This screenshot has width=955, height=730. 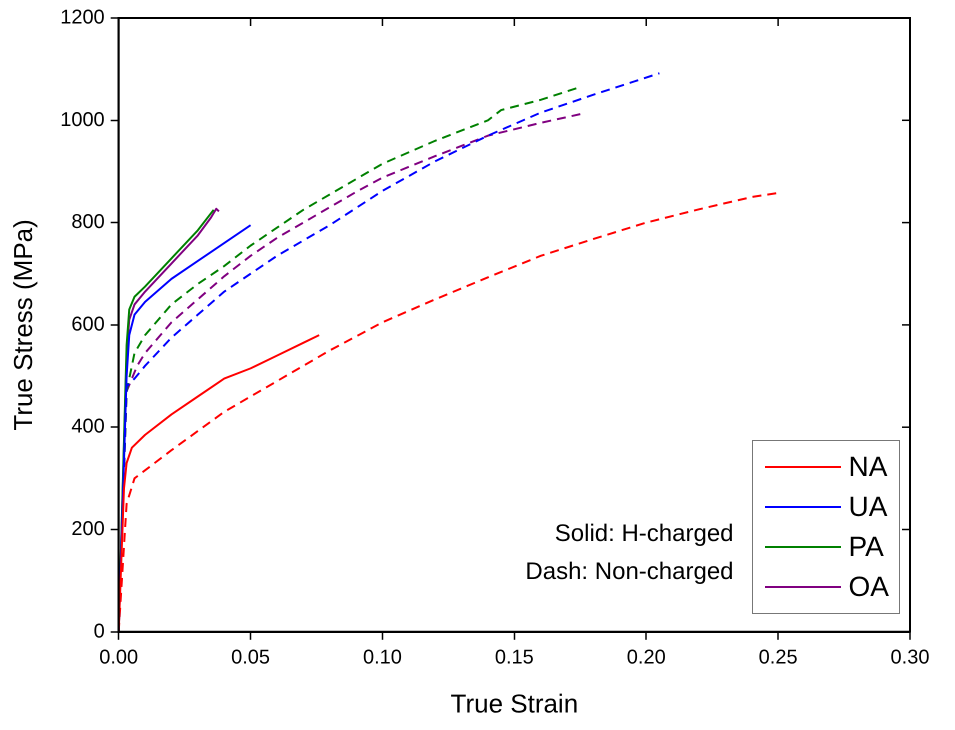 I want to click on y-tick-label: 200, so click(x=88, y=529).